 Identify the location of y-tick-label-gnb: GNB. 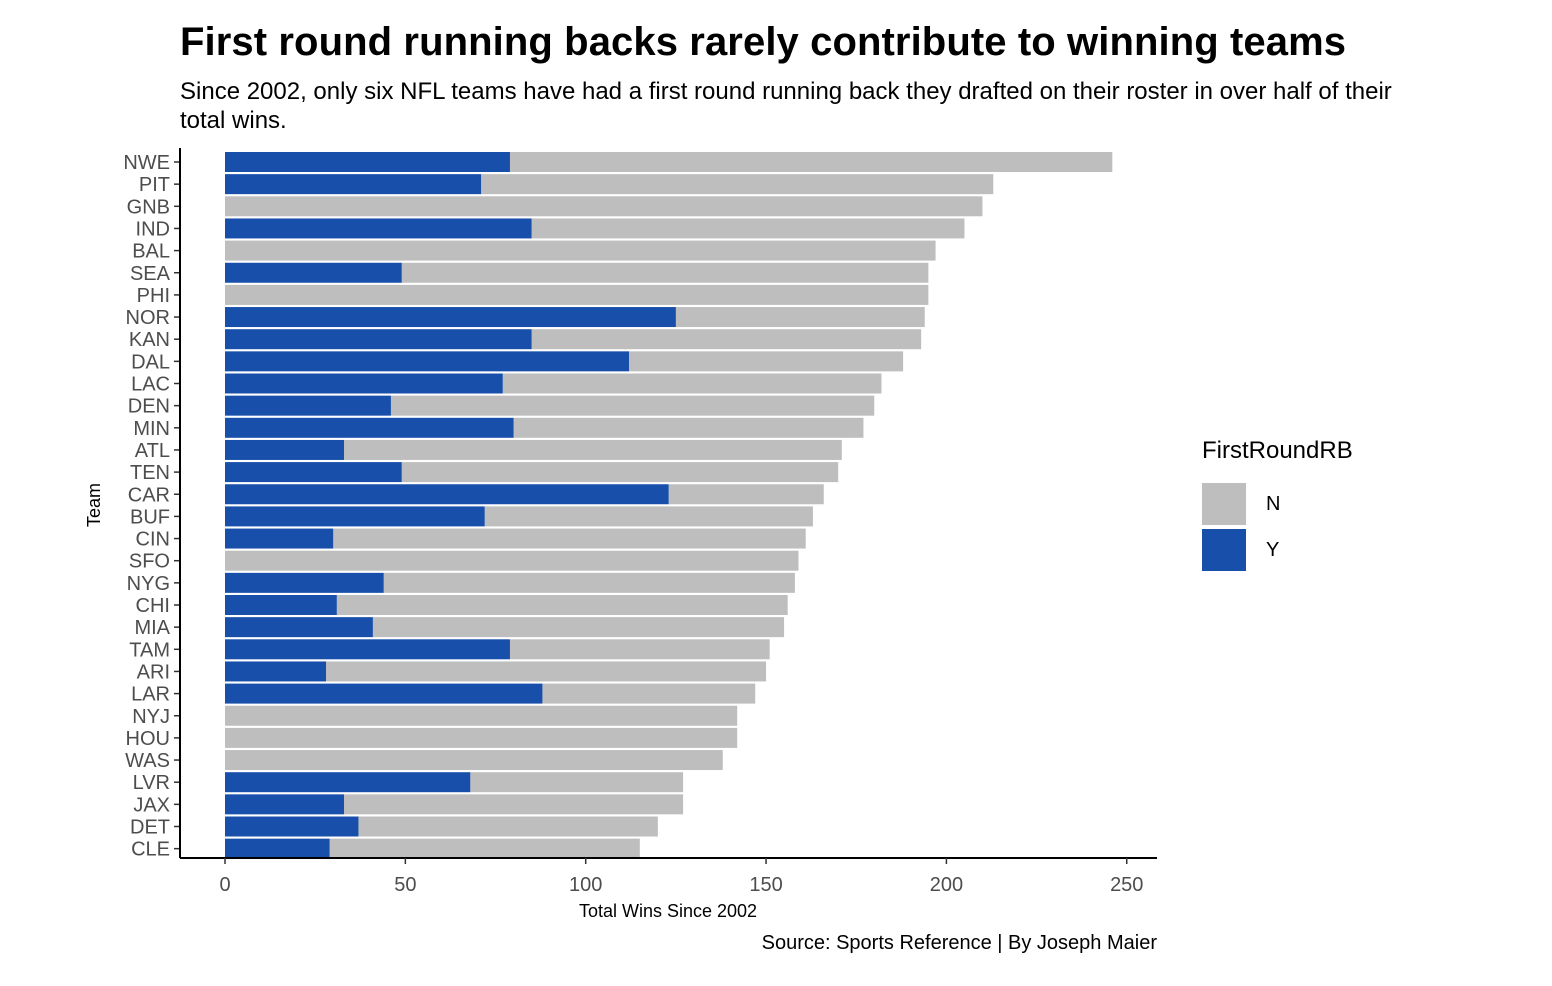
(148, 207).